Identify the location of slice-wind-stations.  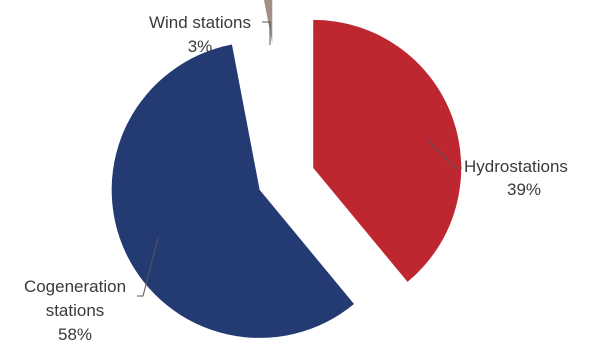
(268, 22).